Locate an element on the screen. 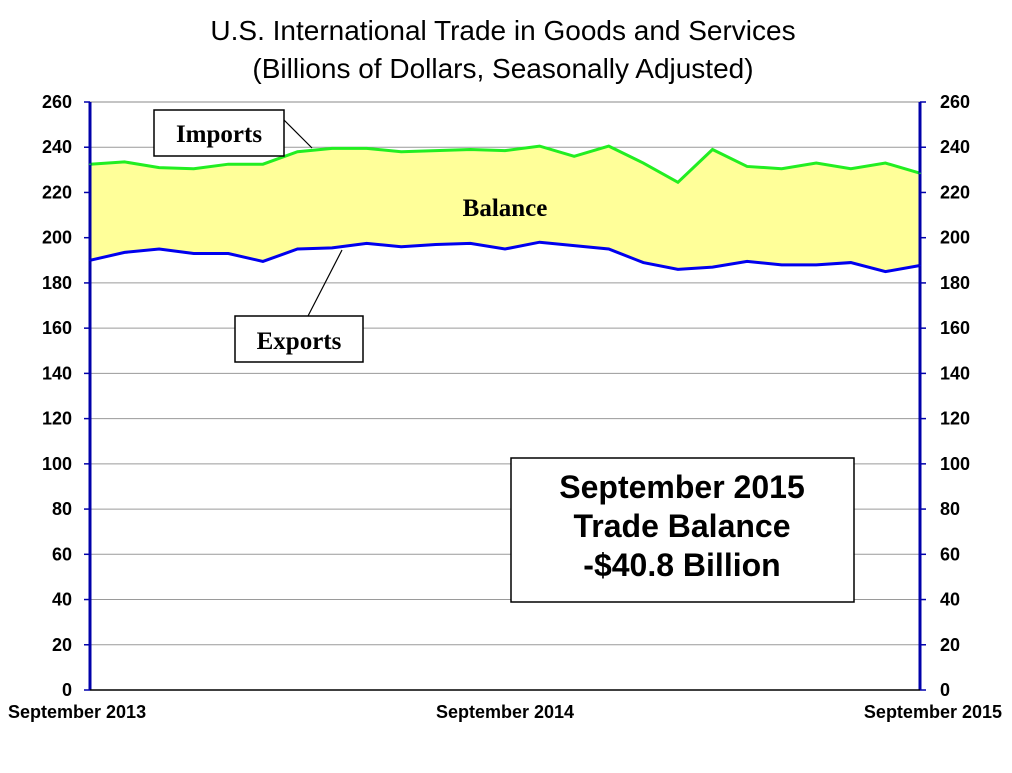  balance-area is located at coordinates (505, 209).